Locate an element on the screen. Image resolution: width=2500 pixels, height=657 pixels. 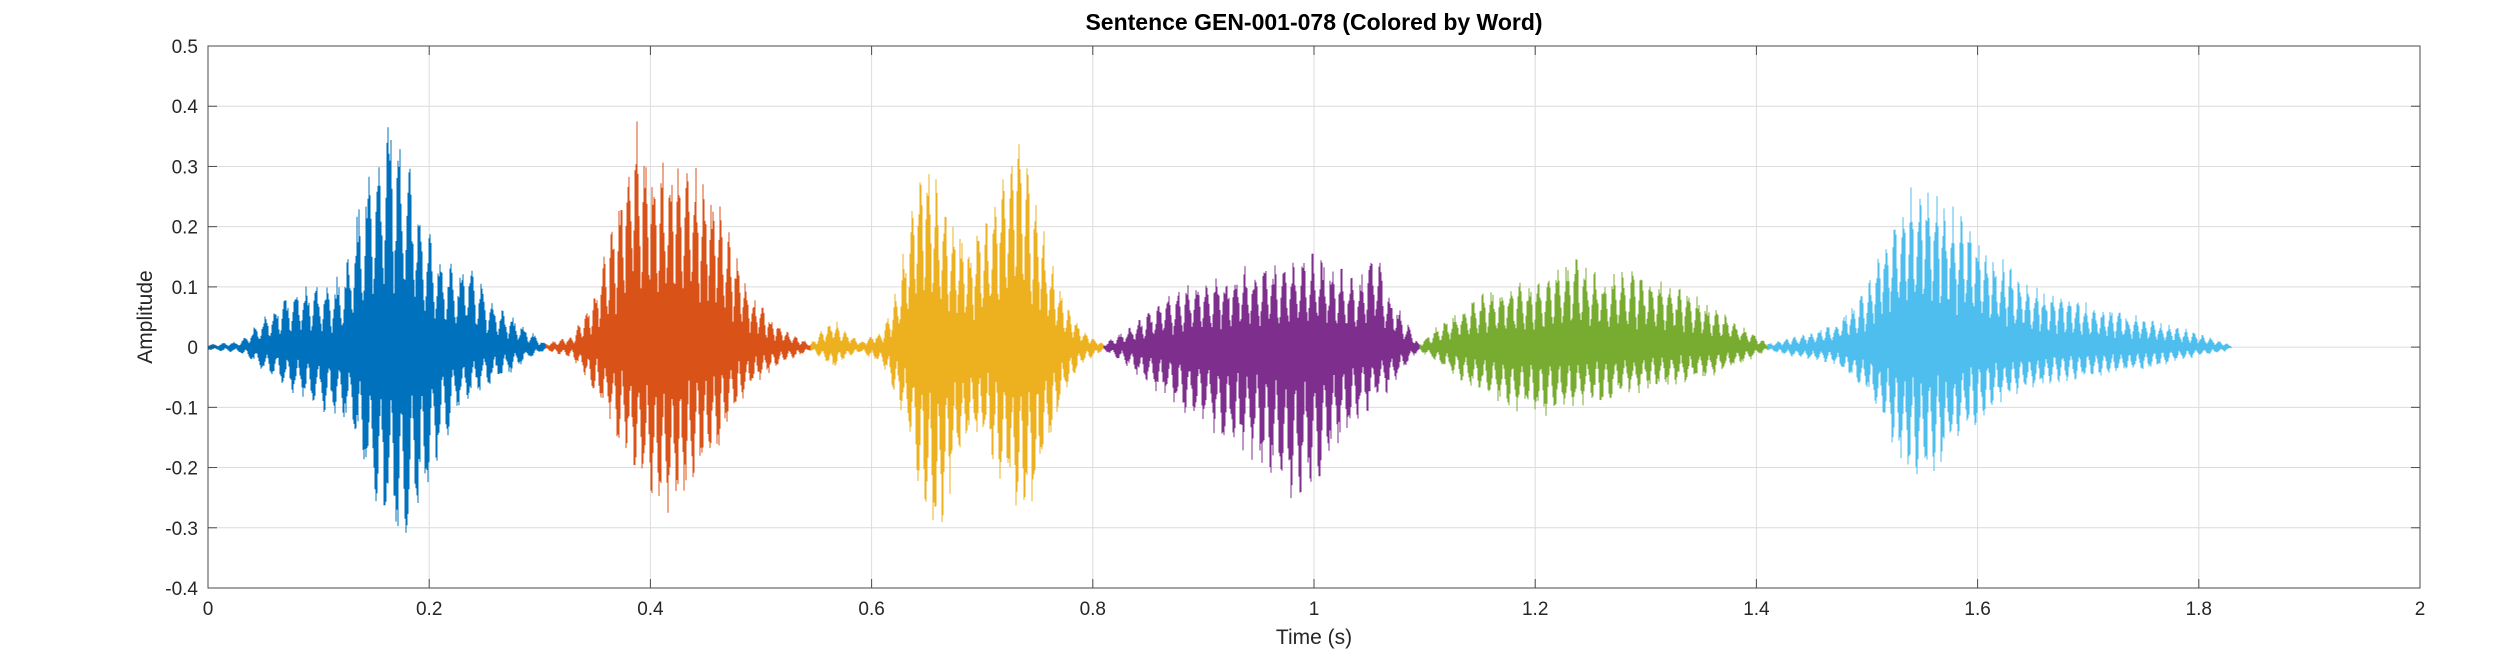
y-tick-label: 0.1 is located at coordinates (185, 288).